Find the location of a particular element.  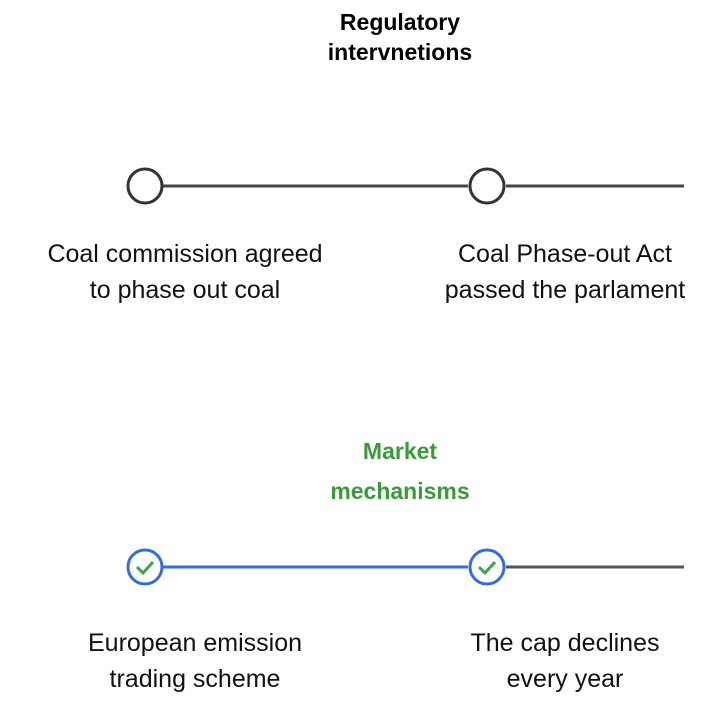

step-label: The cap declines is located at coordinates (564, 643).